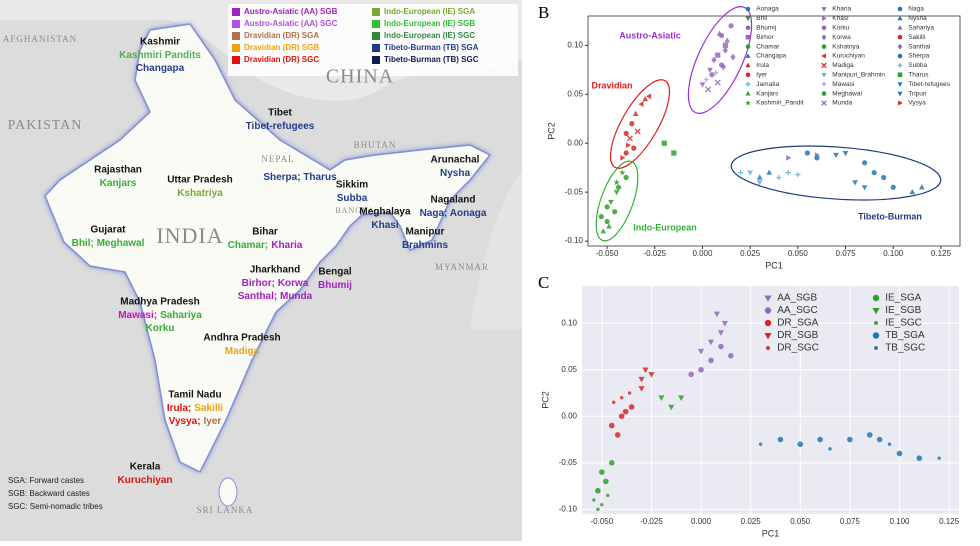 This screenshot has width=980, height=546. Describe the element at coordinates (917, 65) in the screenshot. I see `legend-label: Subba` at that location.